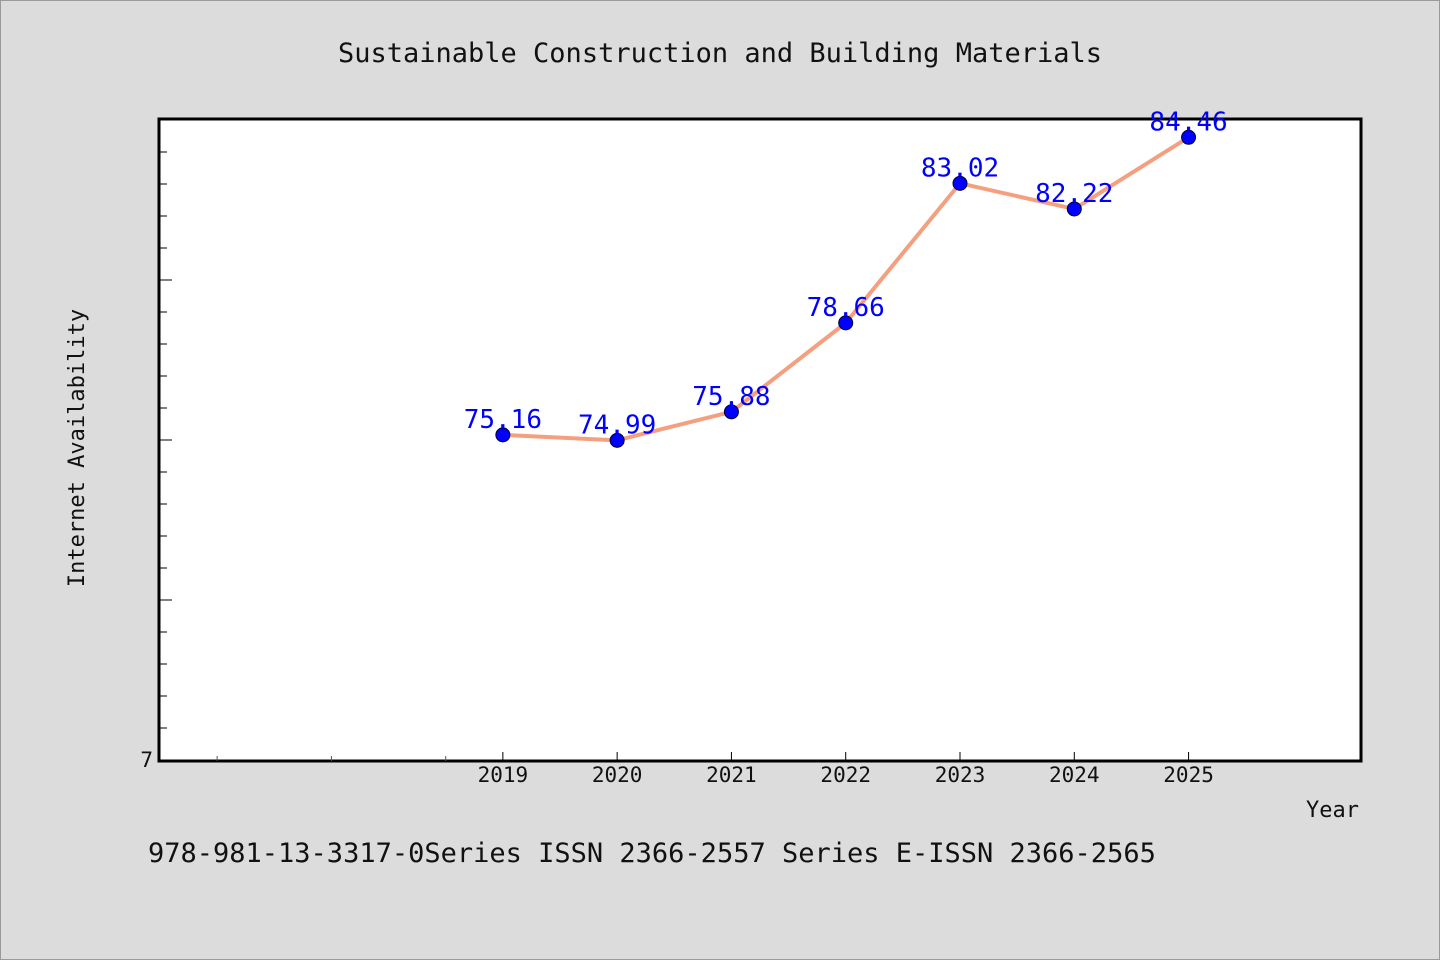 The image size is (1440, 960). I want to click on x-axis-ticks, so click(703, 756).